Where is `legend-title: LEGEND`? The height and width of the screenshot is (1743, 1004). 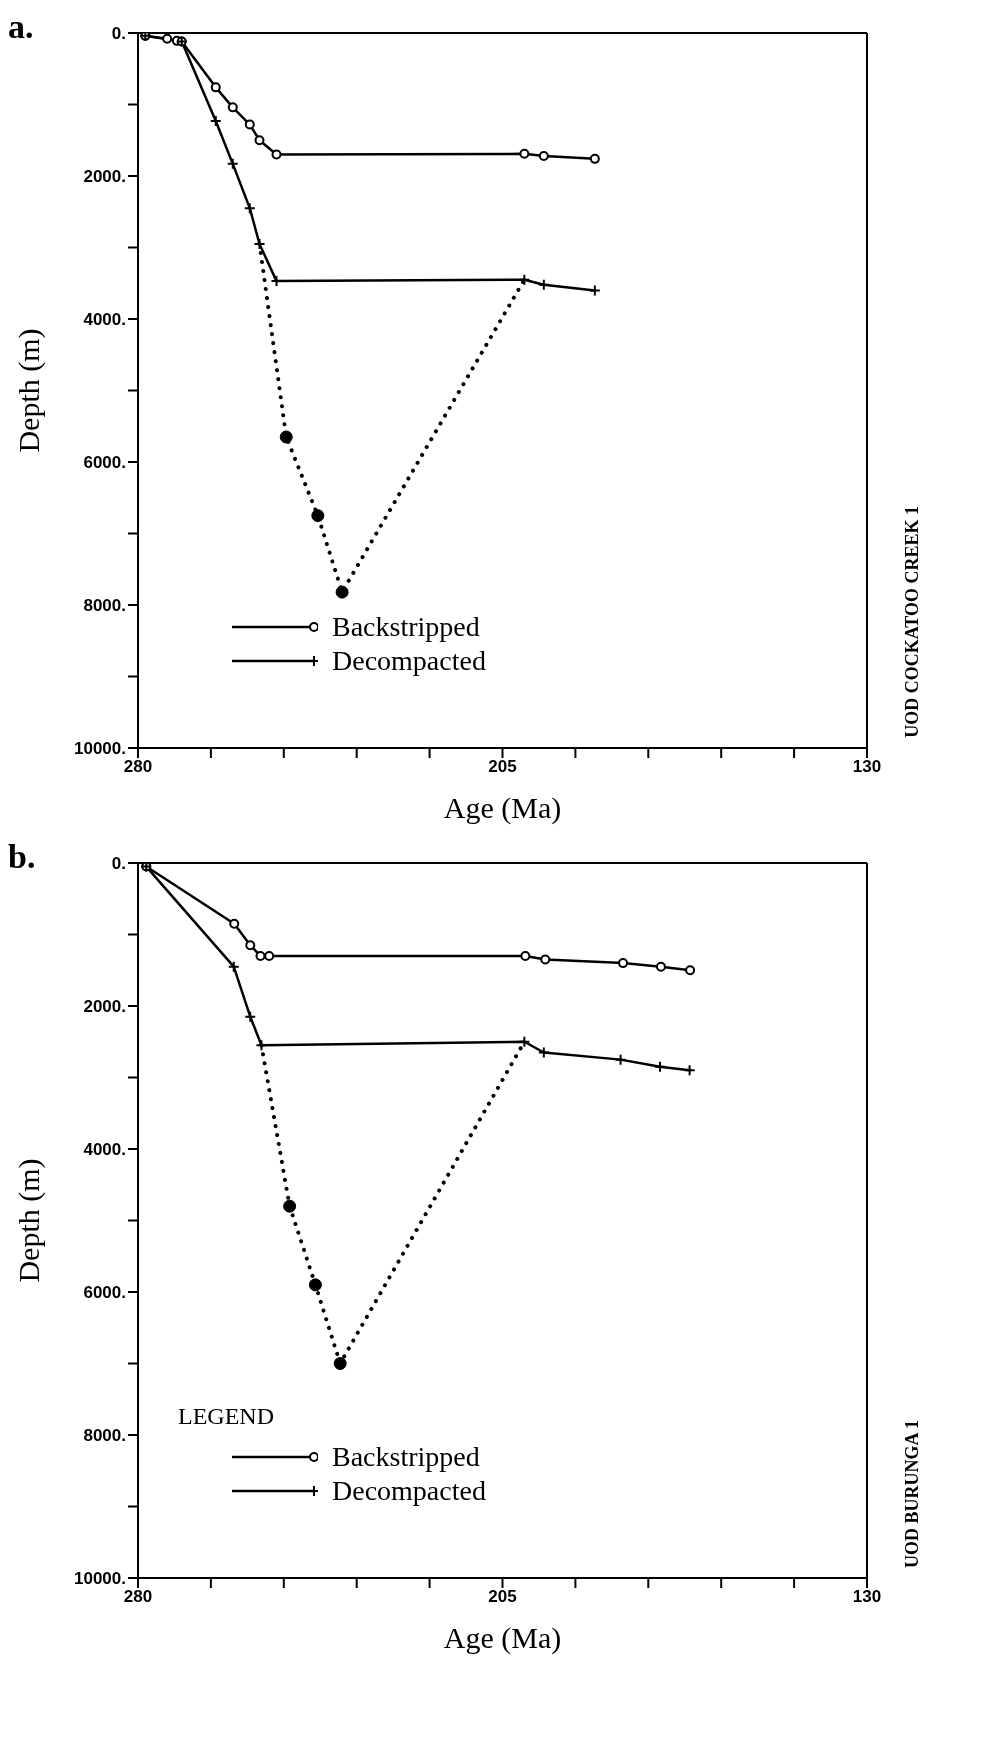 legend-title: LEGEND is located at coordinates (226, 1416).